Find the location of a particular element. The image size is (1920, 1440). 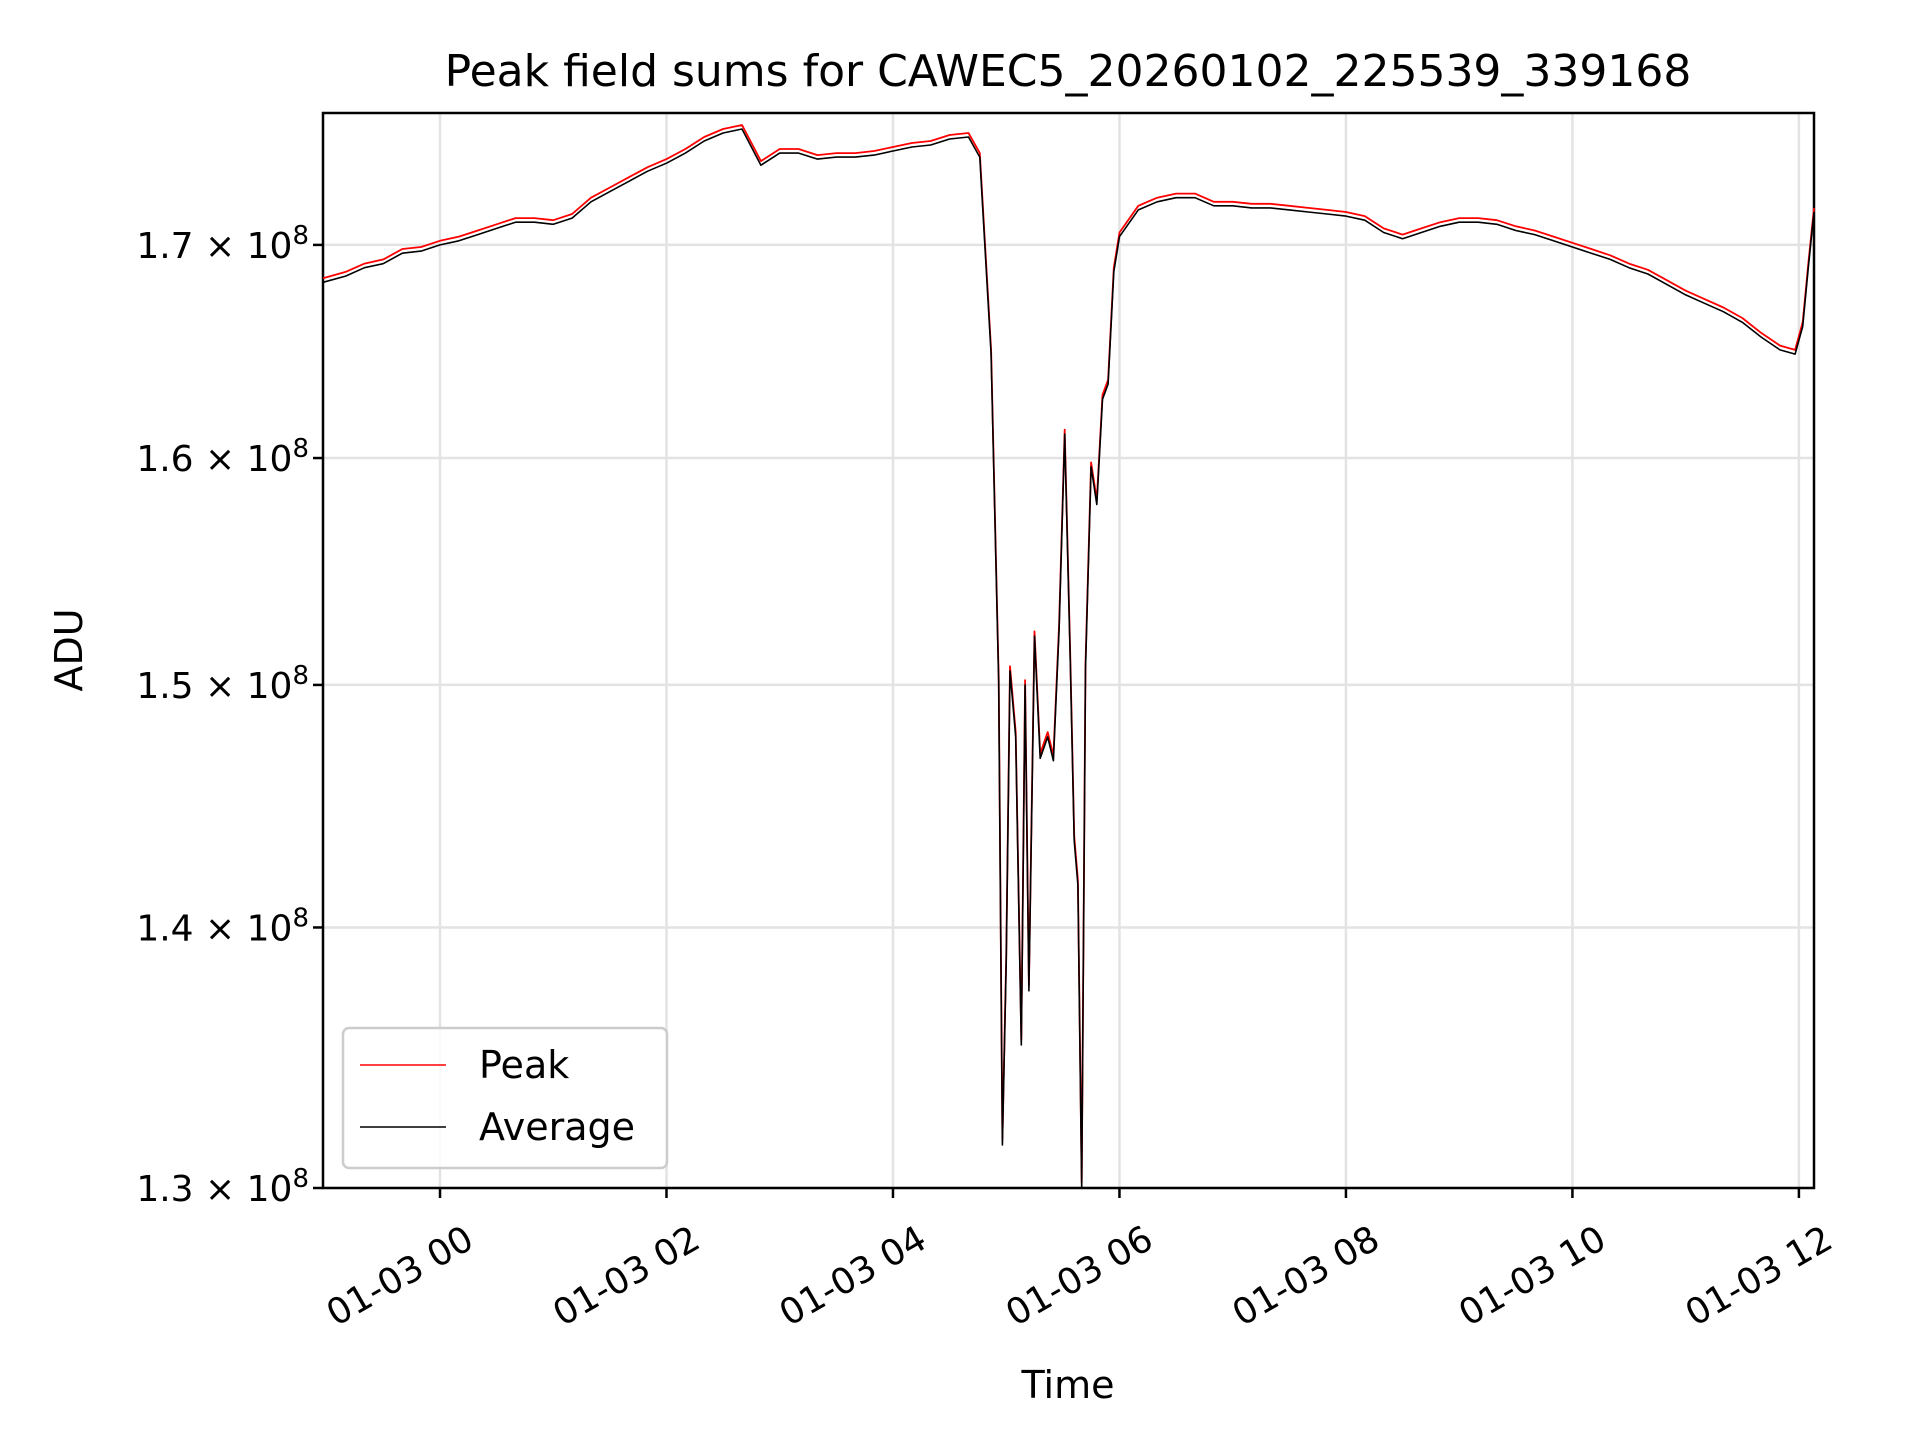

y-tick-label: 1.3 × 108 is located at coordinates (222, 1187).